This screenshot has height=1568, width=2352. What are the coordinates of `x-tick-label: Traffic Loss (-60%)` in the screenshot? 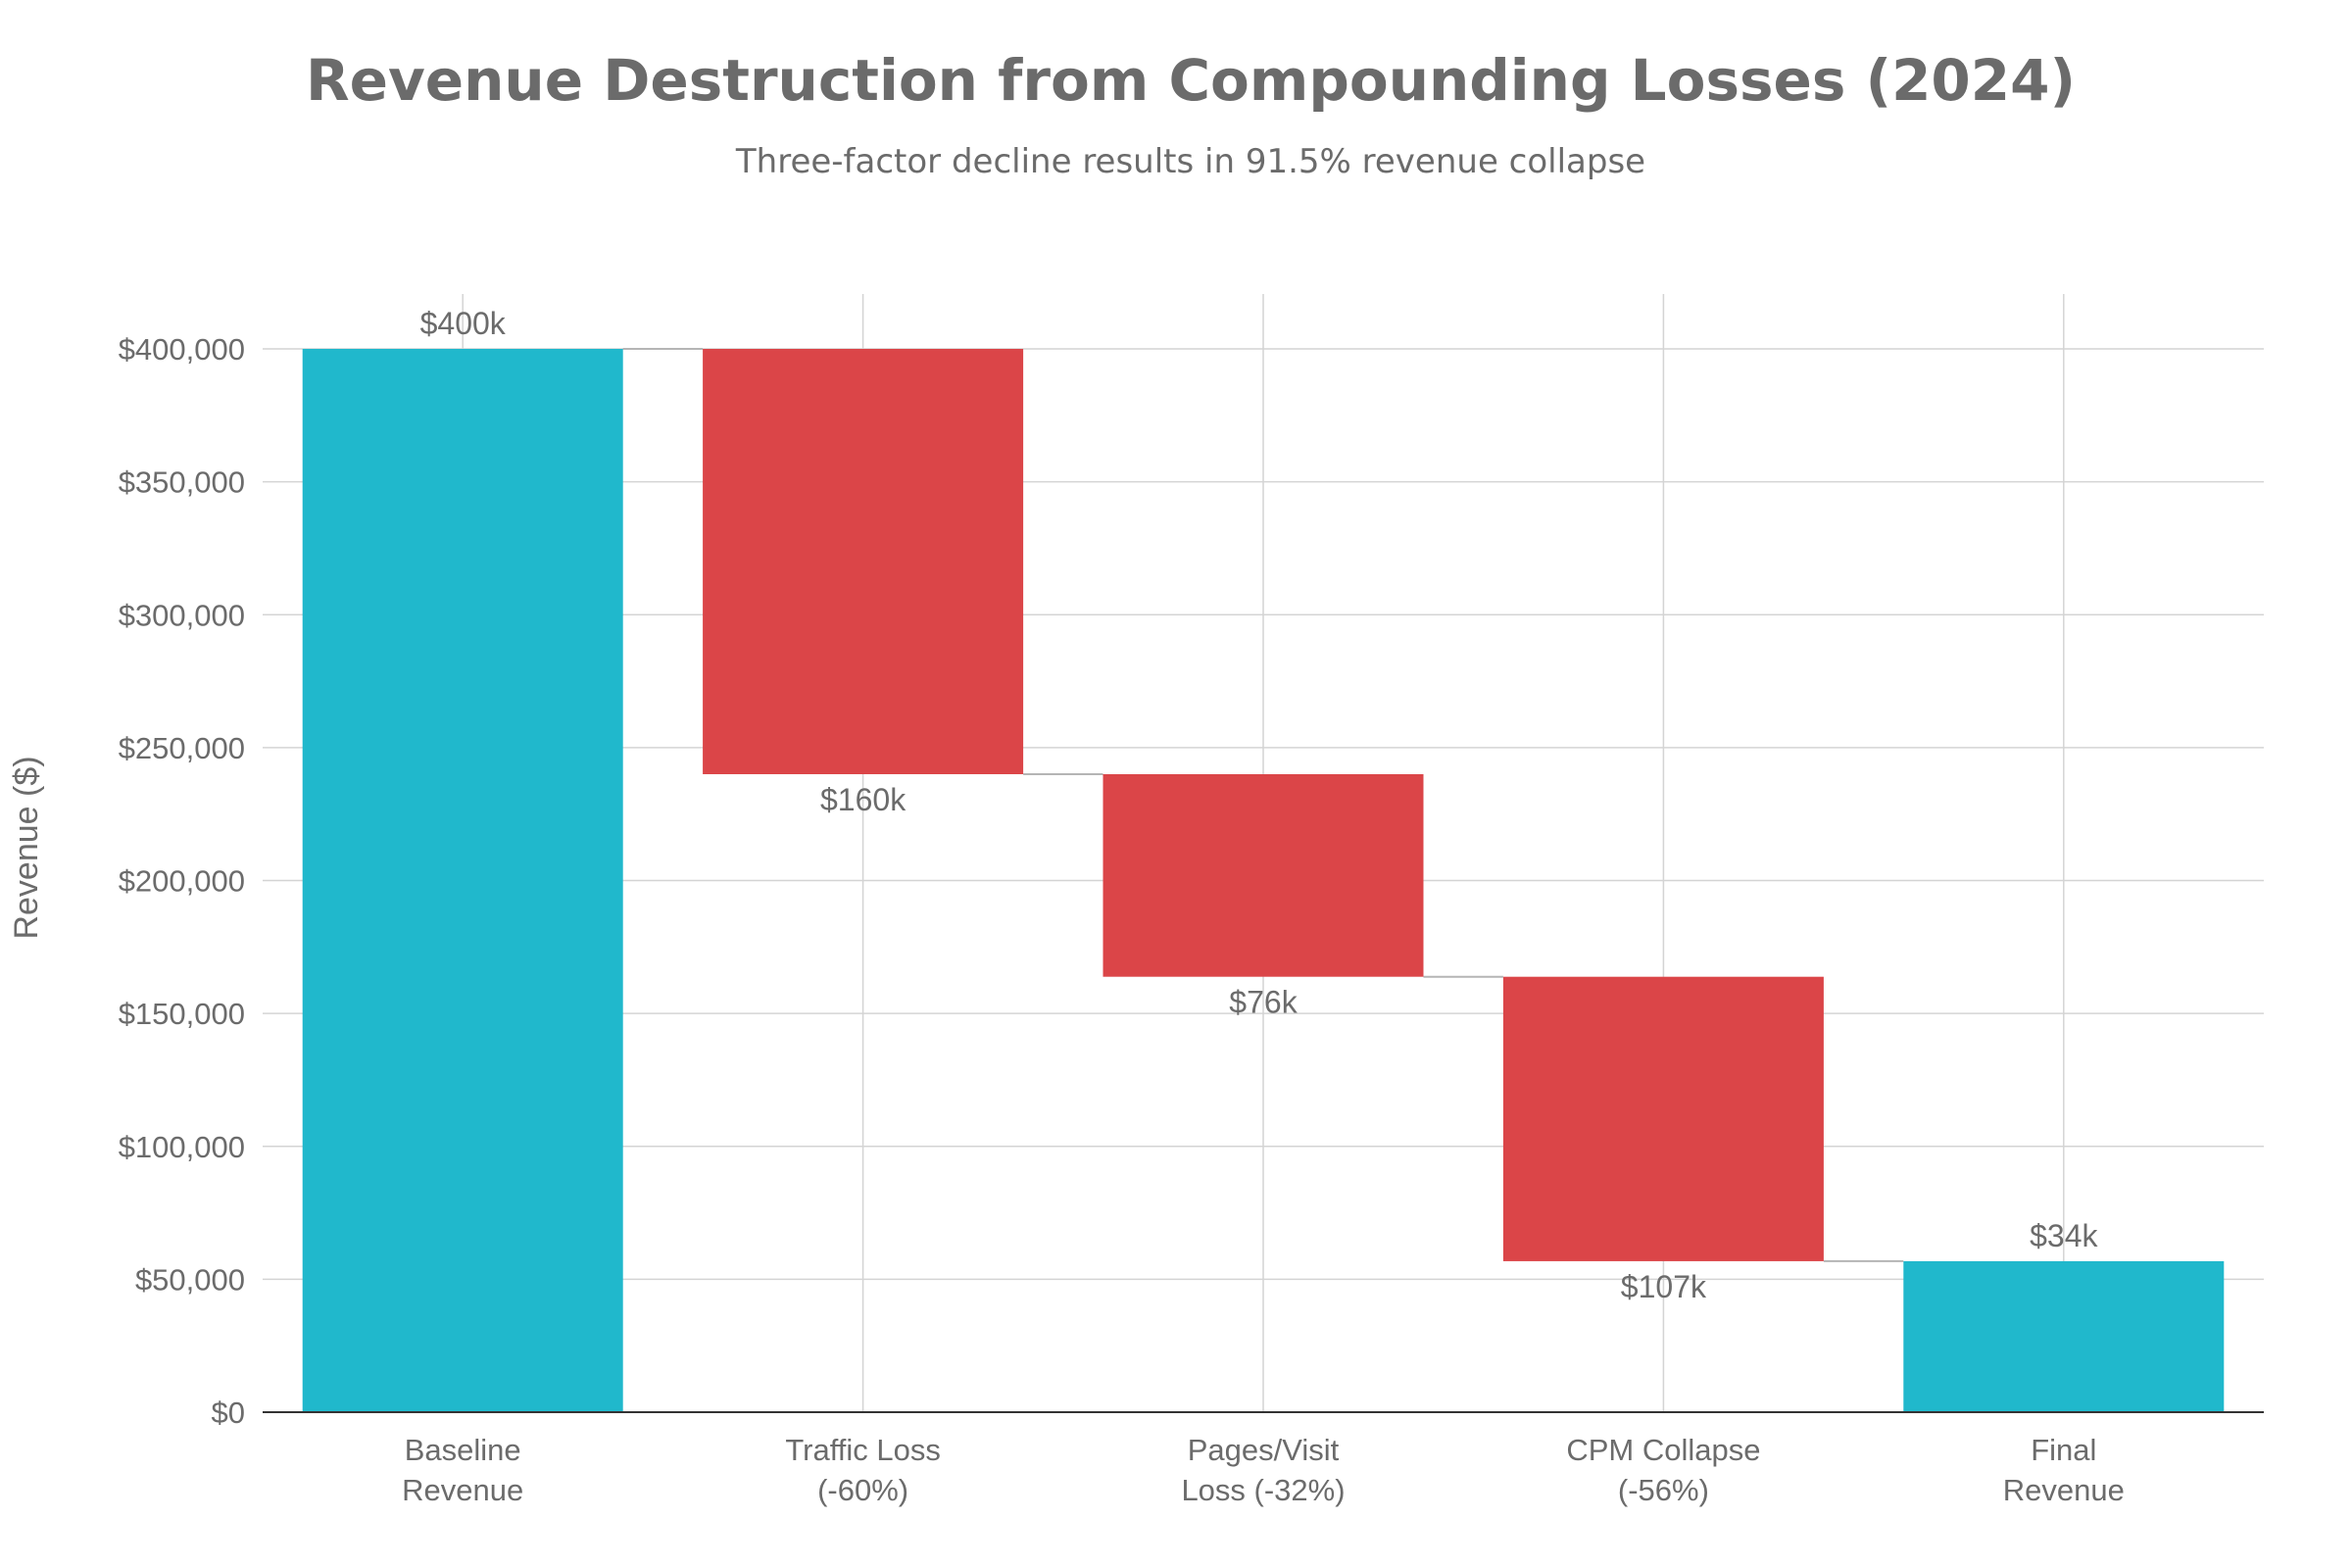 It's located at (863, 1470).